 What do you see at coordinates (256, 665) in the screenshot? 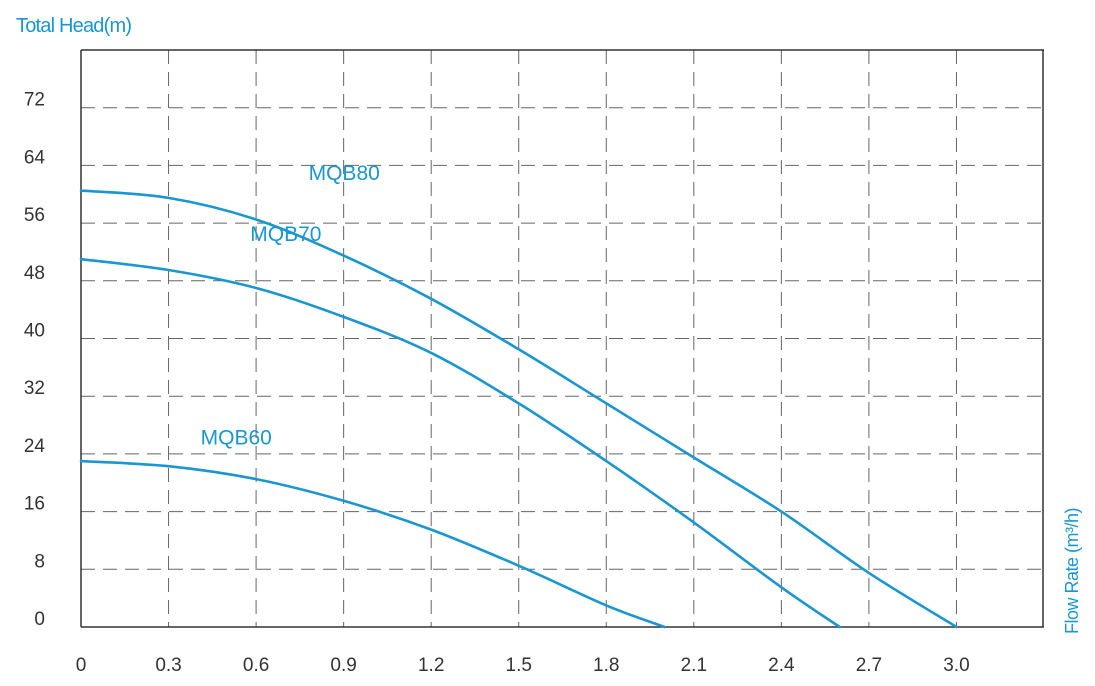
I see `x-tick-label-2: 0.6` at bounding box center [256, 665].